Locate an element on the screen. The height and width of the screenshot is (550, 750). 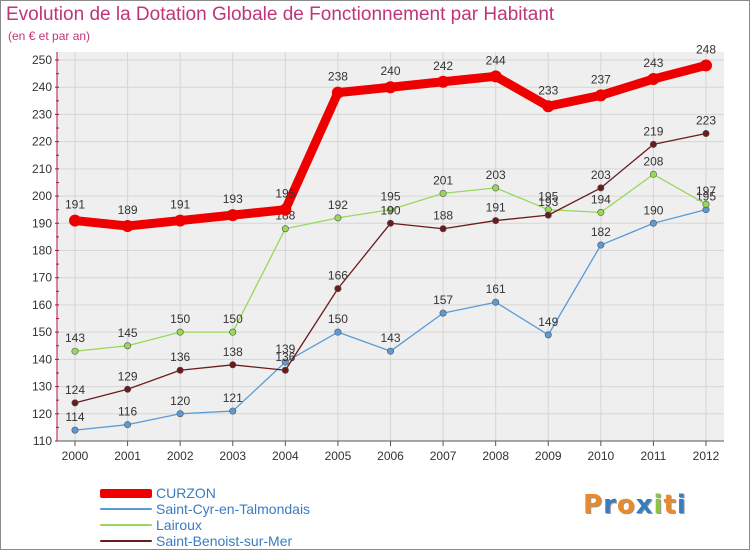
y-tick-label: 190 is located at coordinates (42, 223).